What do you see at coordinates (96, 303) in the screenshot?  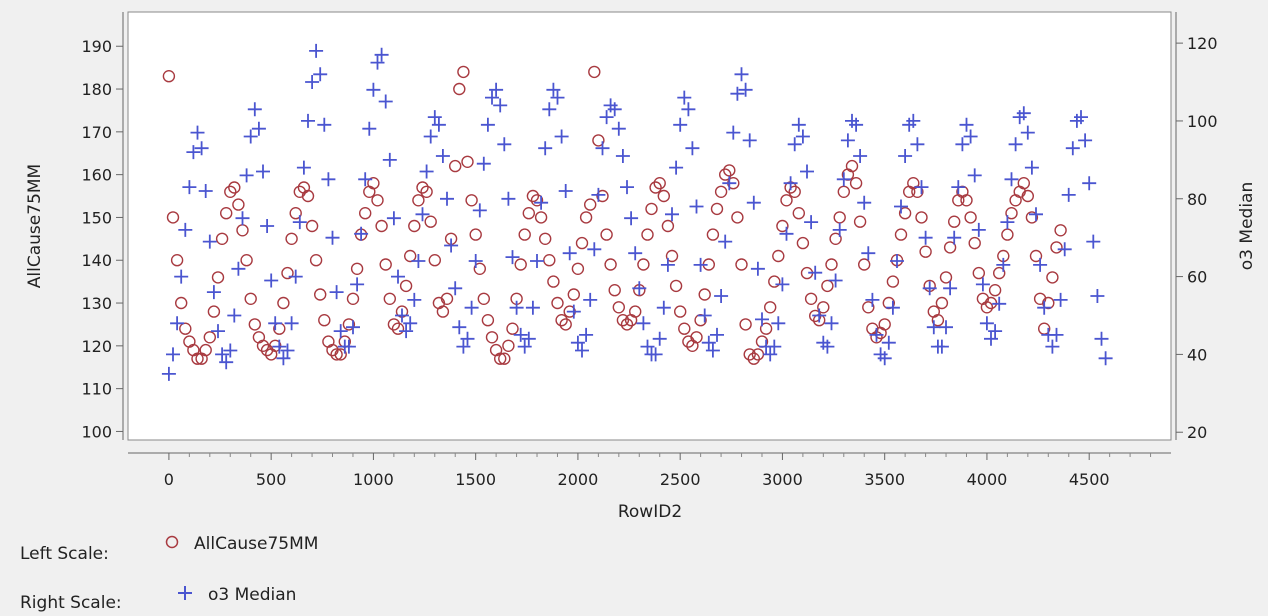 I see `left-tick-label: 130` at bounding box center [96, 303].